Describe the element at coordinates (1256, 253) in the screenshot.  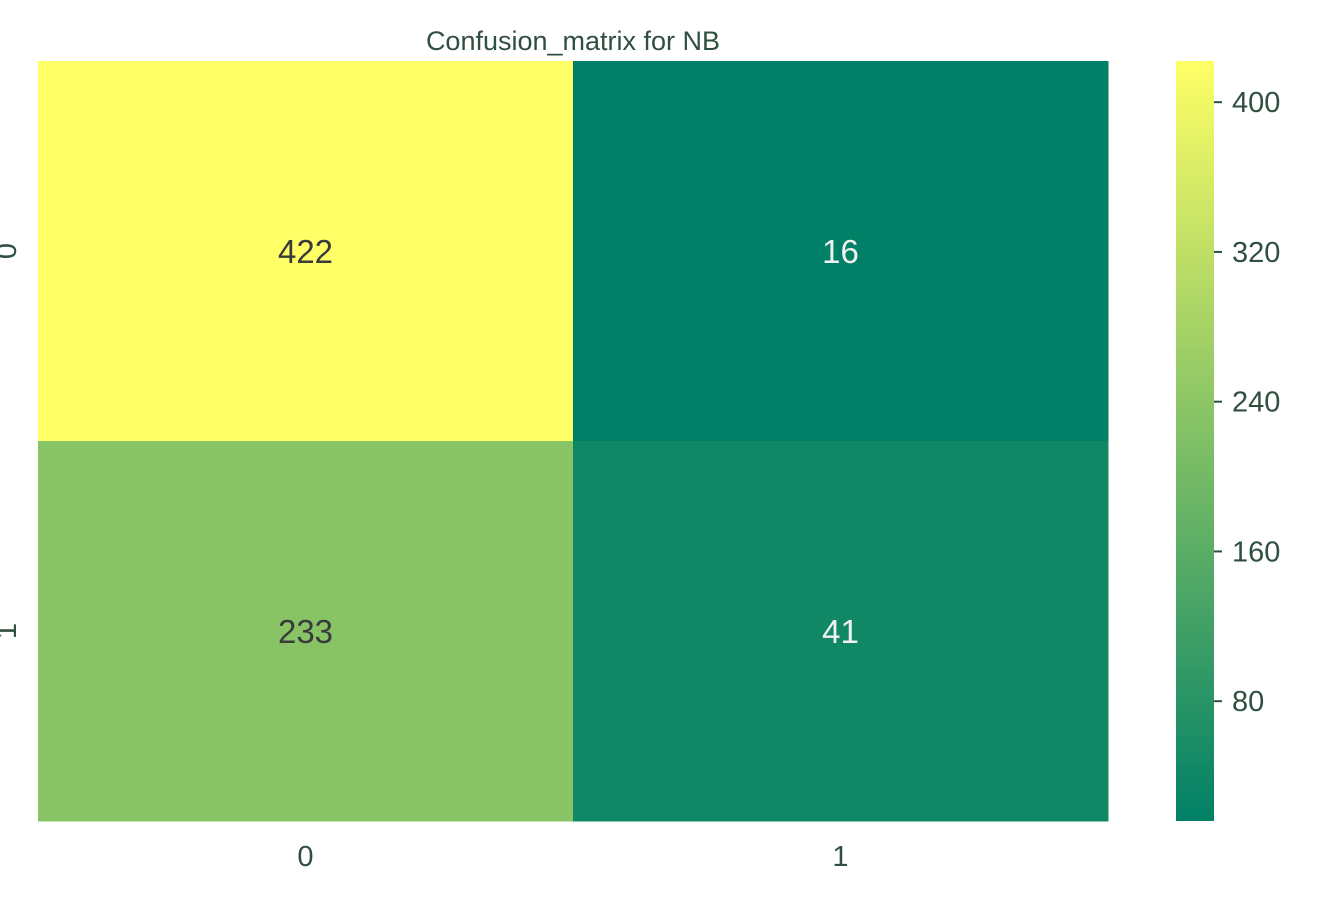
I see `colorbar-tick-label: 320` at that location.